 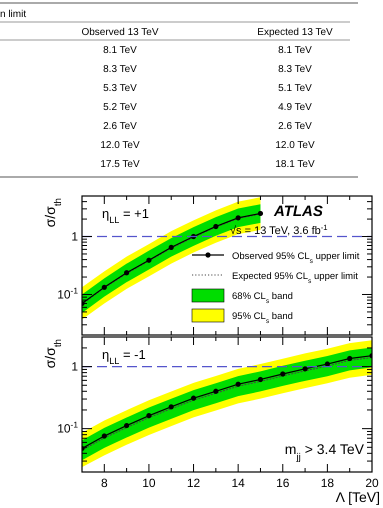 What do you see at coordinates (124, 356) in the screenshot?
I see `annotation: η$_{LL}$ = -1` at bounding box center [124, 356].